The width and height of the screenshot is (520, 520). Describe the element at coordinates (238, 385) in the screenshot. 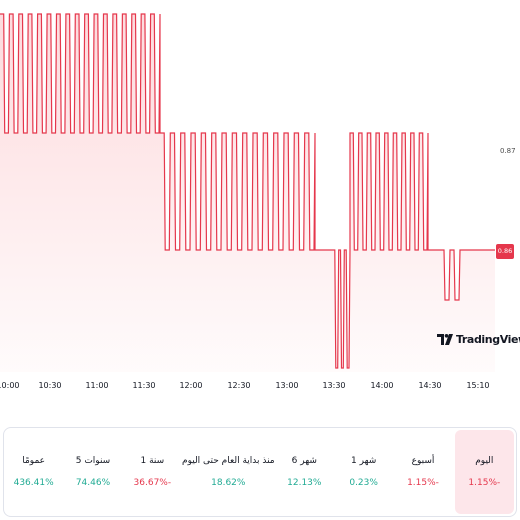

I see `x-tick-label: 12:30` at that location.